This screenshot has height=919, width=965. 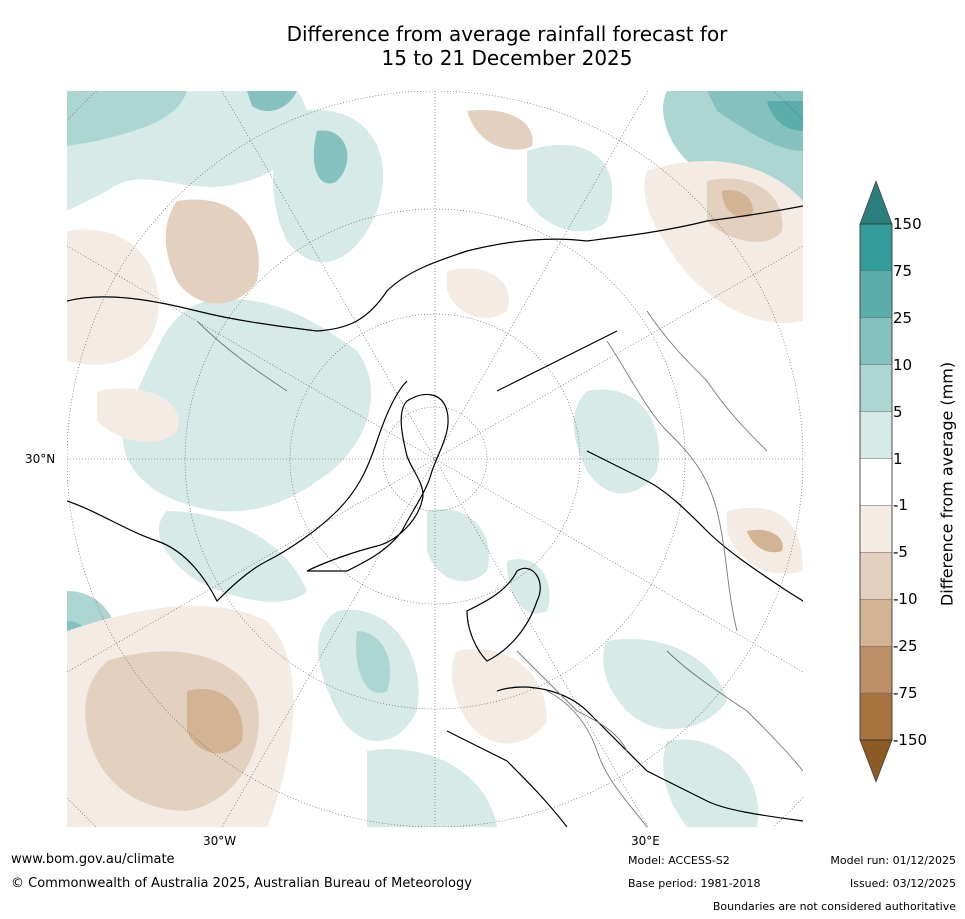 What do you see at coordinates (903, 364) in the screenshot?
I see `colorbar-tick-label: 10` at bounding box center [903, 364].